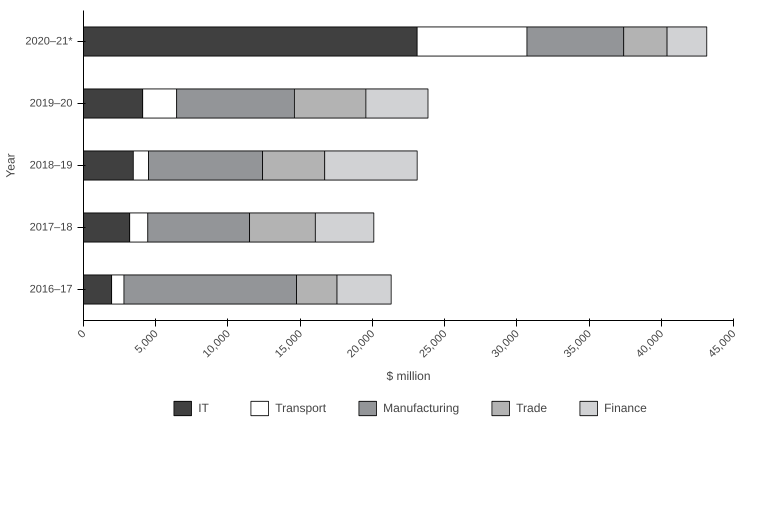 The height and width of the screenshot is (506, 781). I want to click on x-tick-label: 0, so click(82, 334).